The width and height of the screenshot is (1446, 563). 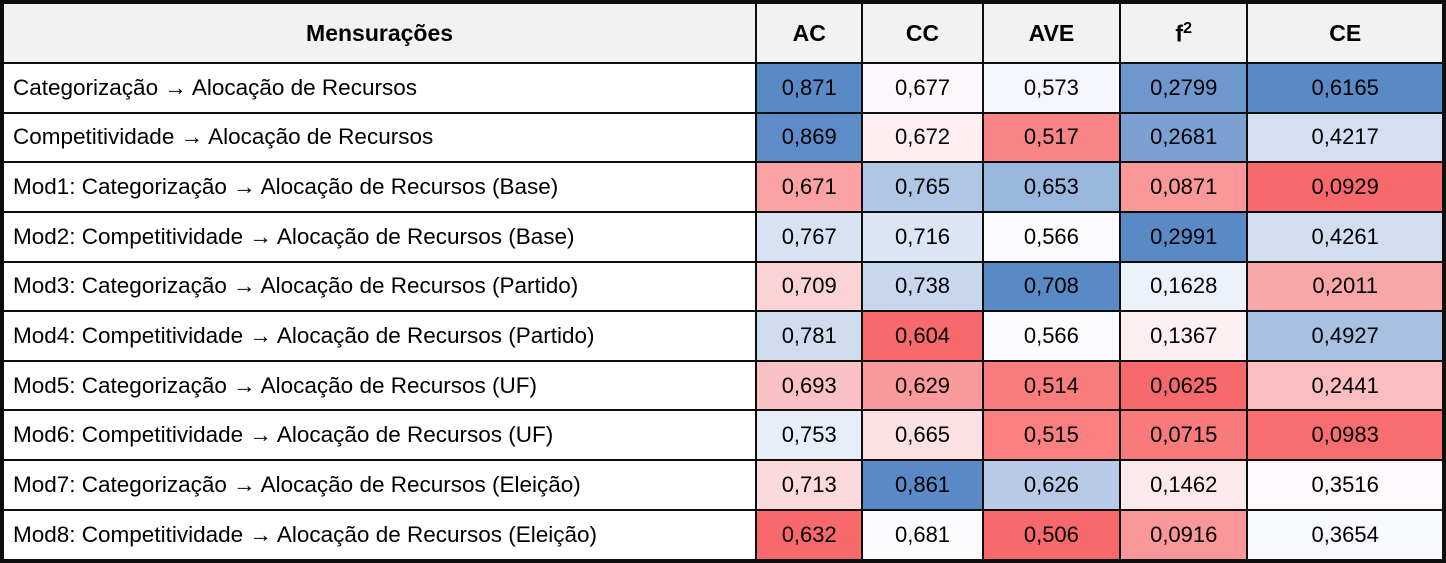 What do you see at coordinates (1051, 32) in the screenshot?
I see `header-ave: AVE` at bounding box center [1051, 32].